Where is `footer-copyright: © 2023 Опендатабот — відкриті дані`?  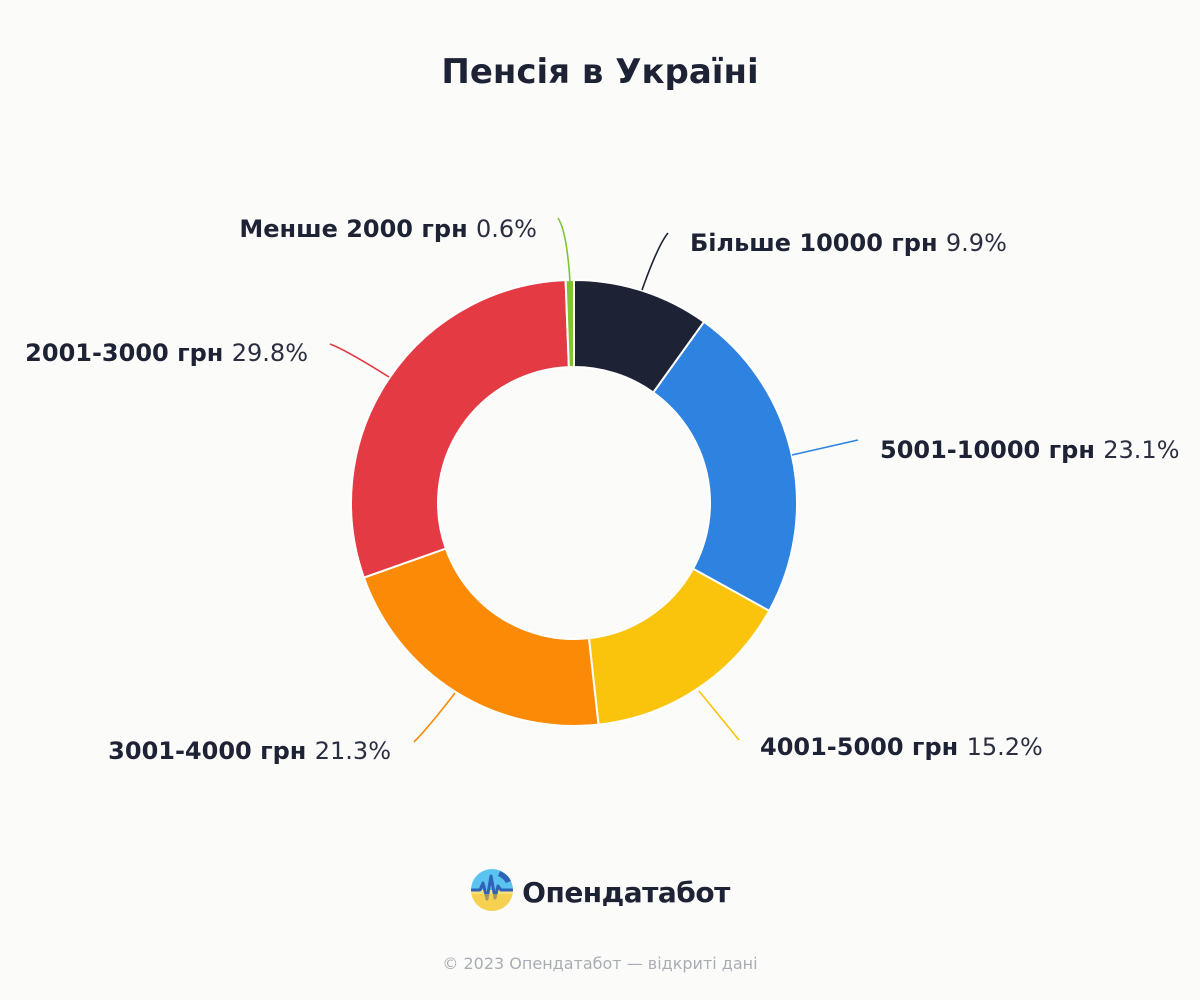
footer-copyright: © 2023 Опендатабот — відкриті дані is located at coordinates (600, 963).